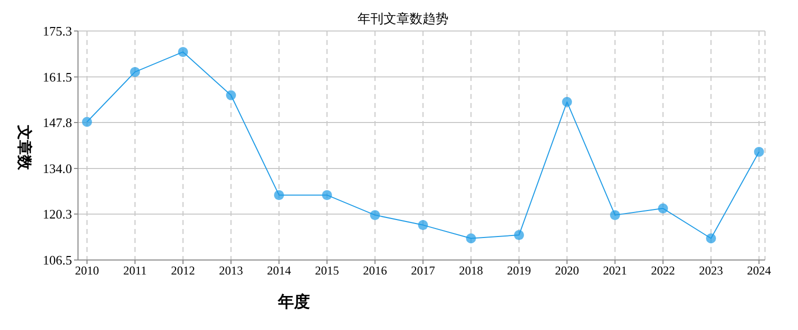  I want to click on y-axis-title: 文章数, so click(24, 148).